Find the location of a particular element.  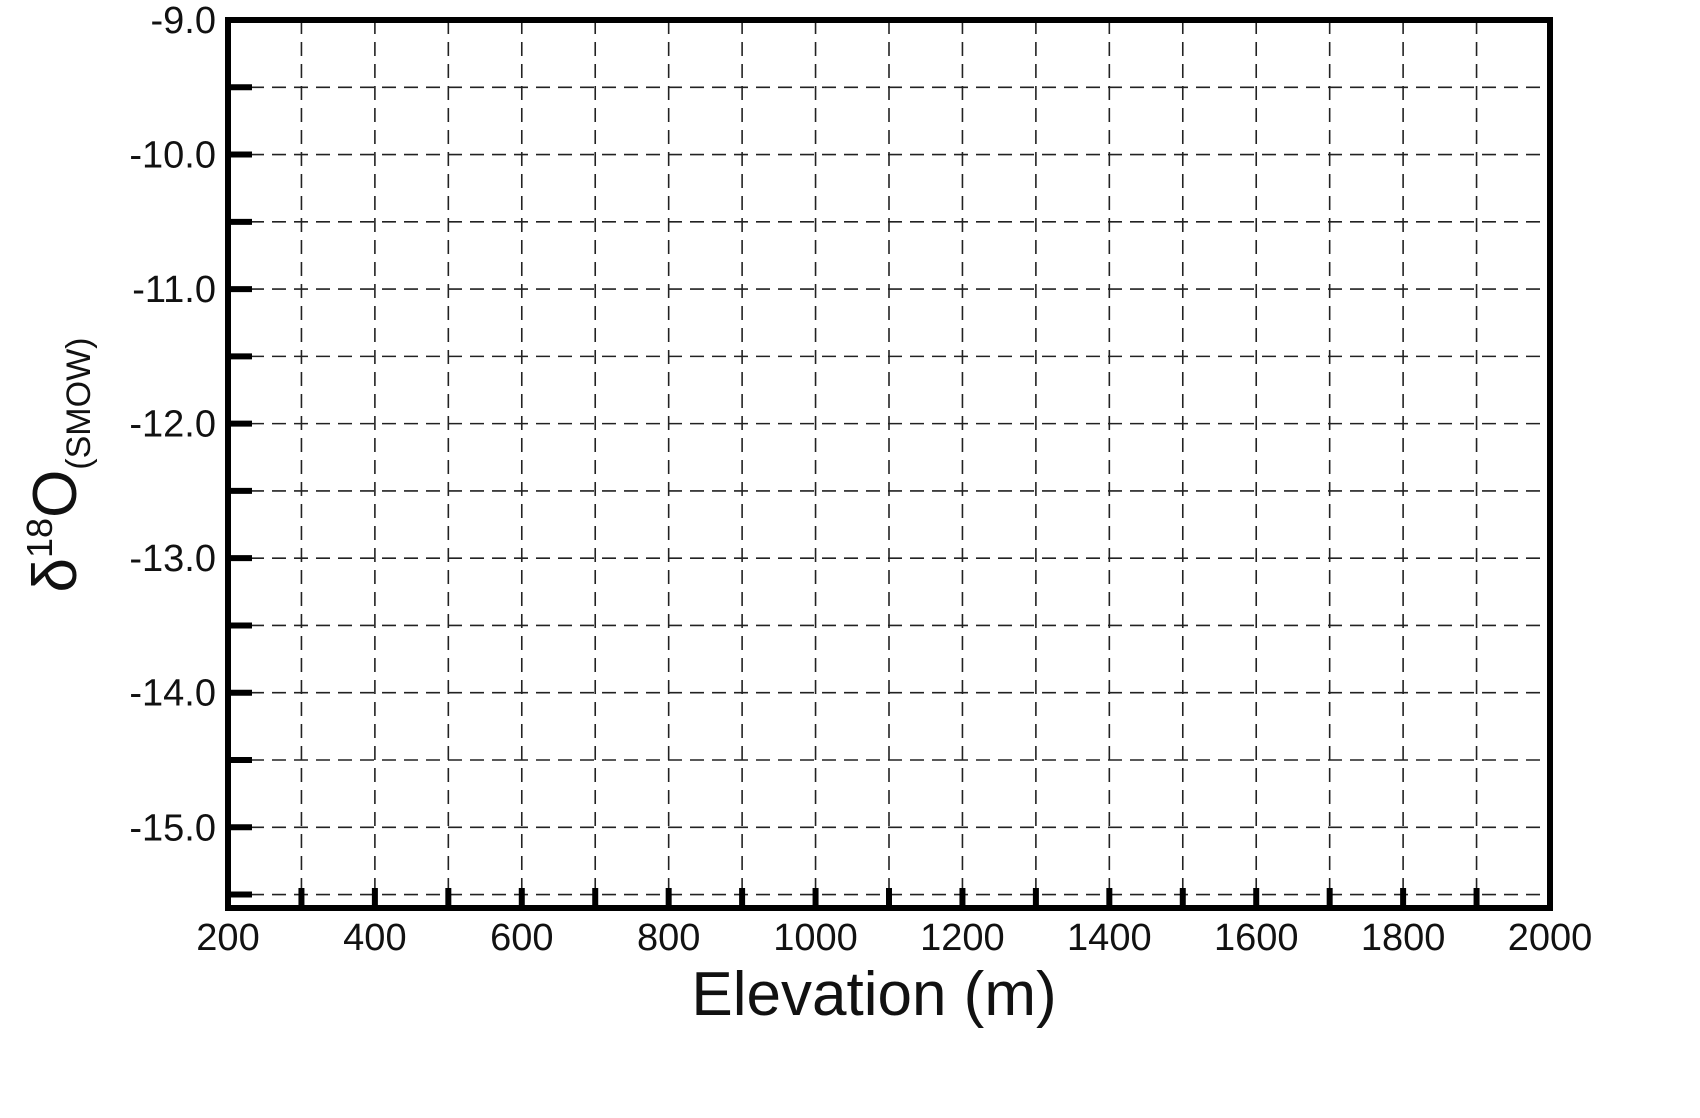

y-tick-label: -14.0 is located at coordinates (172, 694).